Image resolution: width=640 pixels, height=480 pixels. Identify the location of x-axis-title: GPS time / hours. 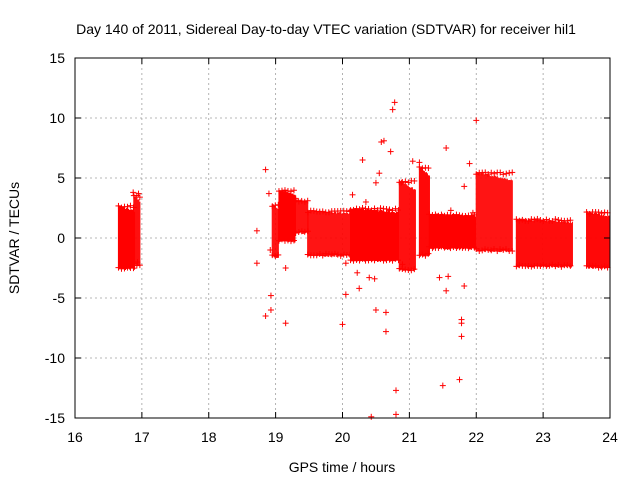
(342, 467).